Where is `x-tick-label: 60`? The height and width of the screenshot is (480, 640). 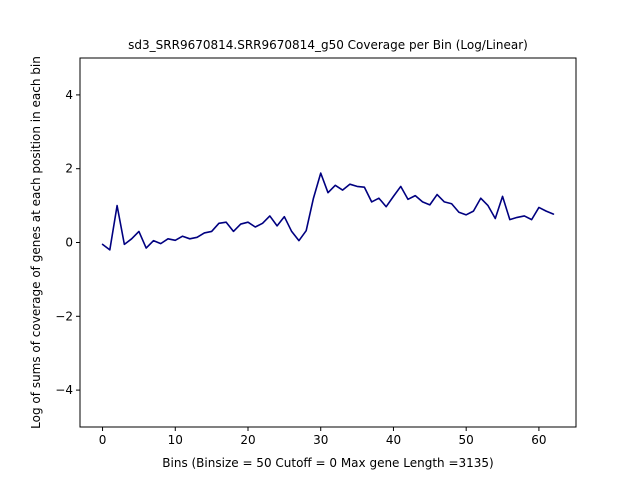
x-tick-label: 60 is located at coordinates (538, 440).